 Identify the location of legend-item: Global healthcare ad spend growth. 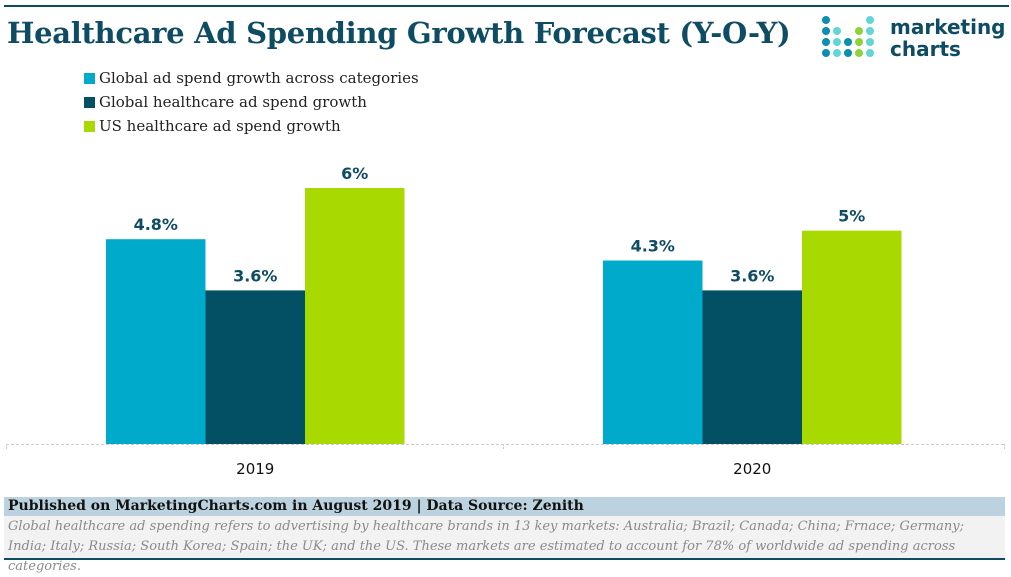
(251, 102).